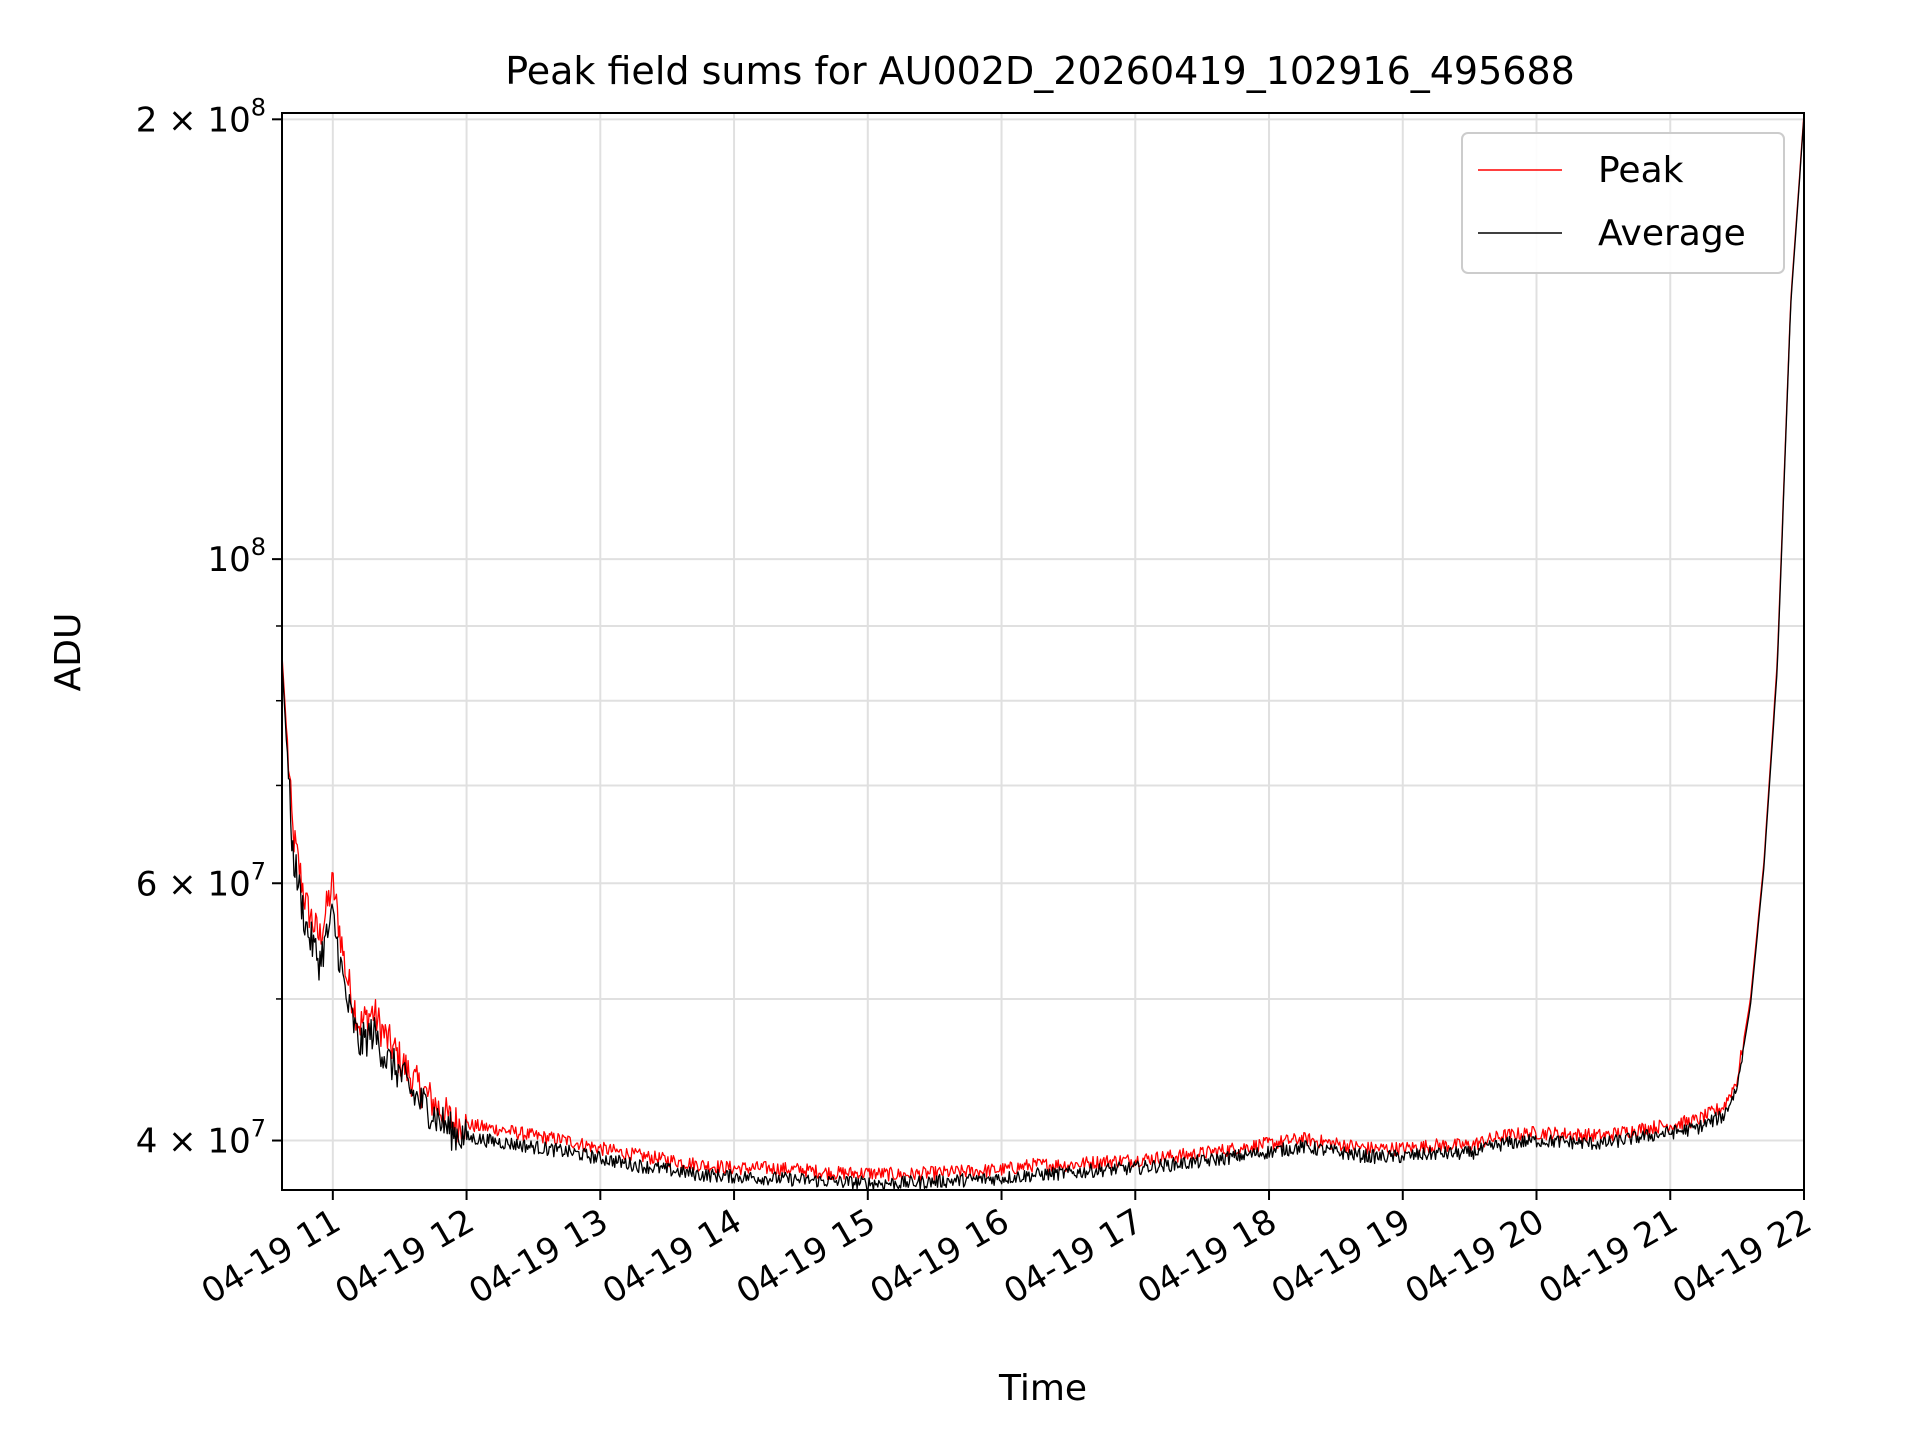 This screenshot has height=1440, width=1920. I want to click on y-axis-label: ADU, so click(68, 652).